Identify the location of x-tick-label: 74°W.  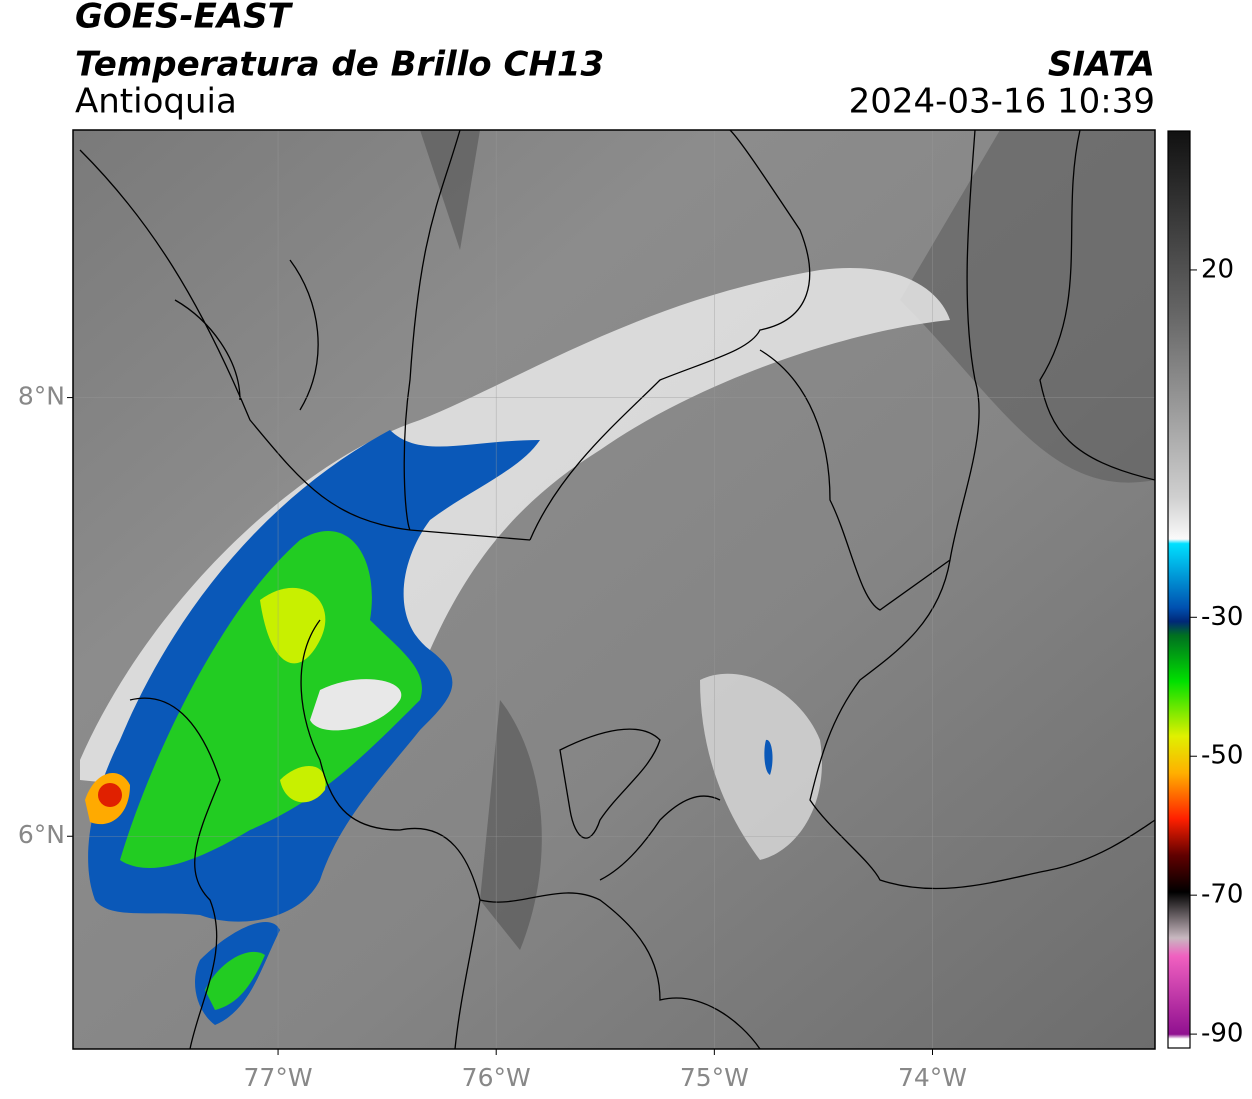
(932, 1077).